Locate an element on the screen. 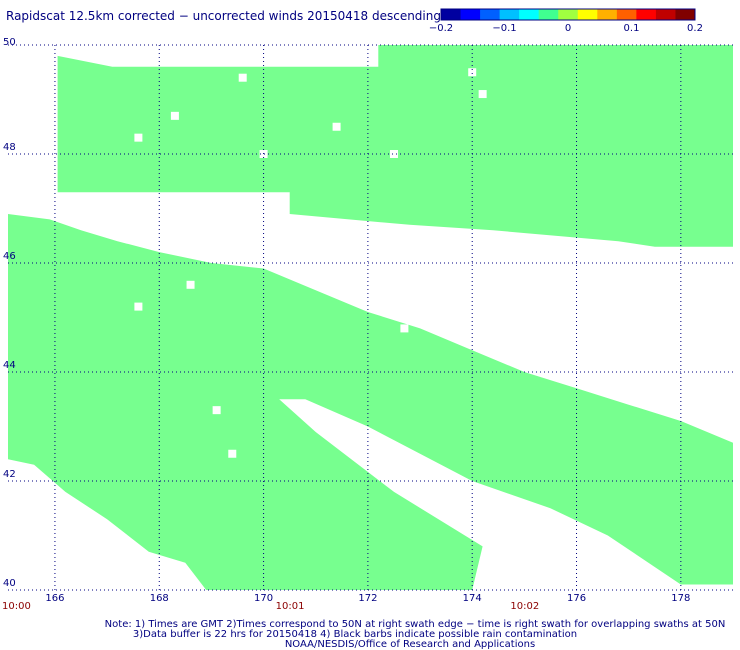  colorbar-legend: −0.2 −0.1 0 0.1 0.2 is located at coordinates (566, 21).